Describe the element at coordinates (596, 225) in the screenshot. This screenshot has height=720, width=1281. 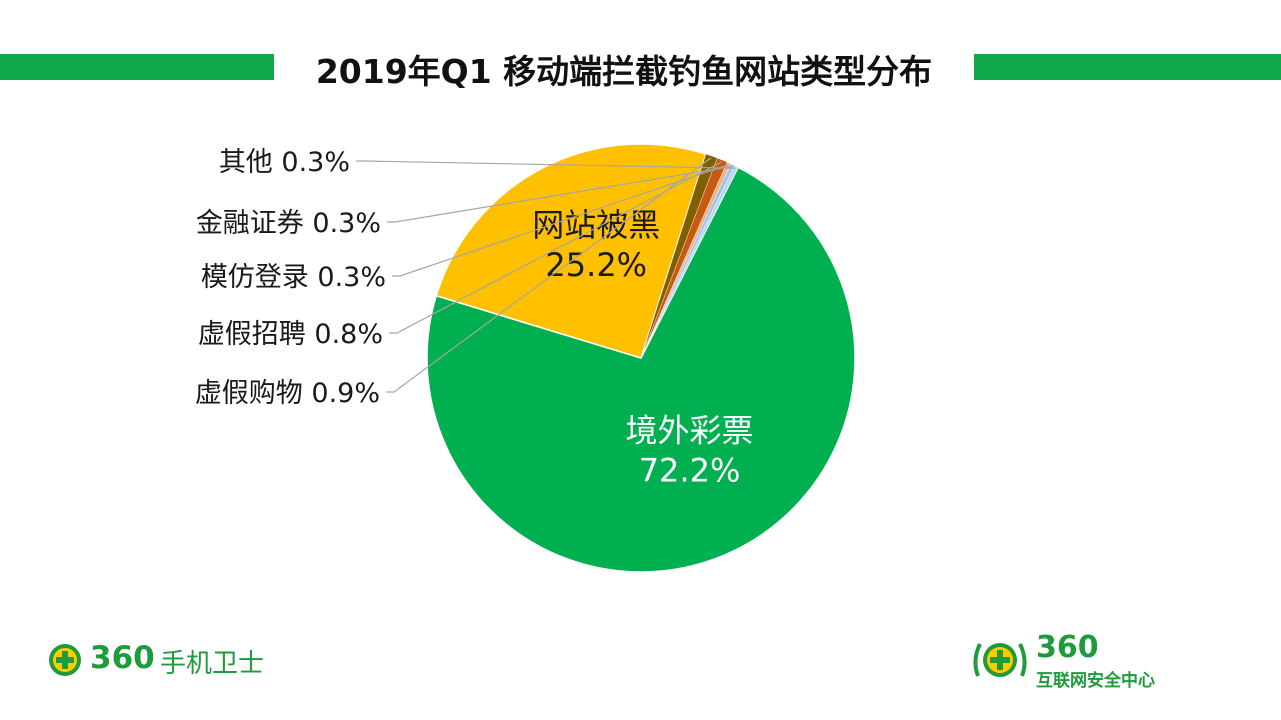
I see `slice-label-name: 网站被黑` at that location.